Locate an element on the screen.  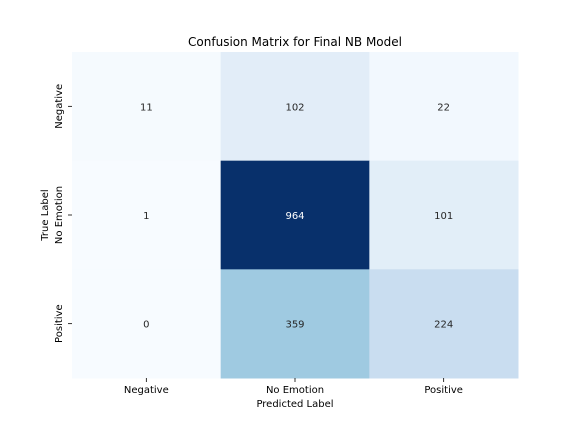
y-tick-label: Positive is located at coordinates (59, 323).